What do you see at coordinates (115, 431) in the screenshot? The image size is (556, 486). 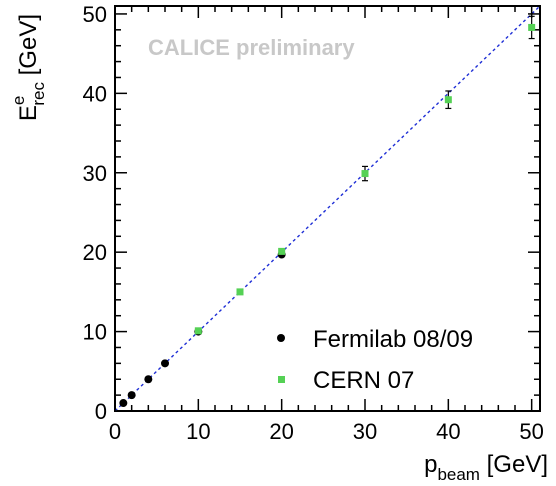 I see `x-tick-label: 0` at bounding box center [115, 431].